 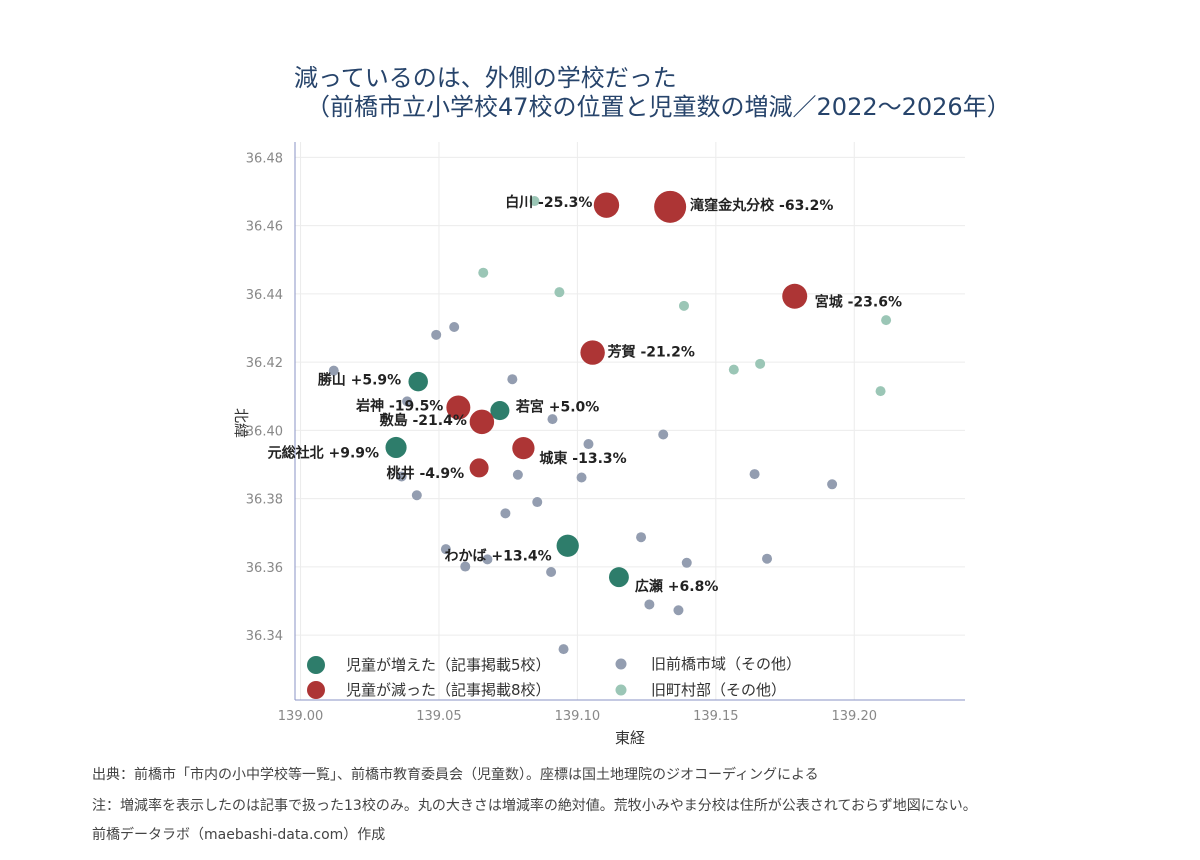 What do you see at coordinates (264, 363) in the screenshot?
I see `y-tick-label: 36.42` at bounding box center [264, 363].